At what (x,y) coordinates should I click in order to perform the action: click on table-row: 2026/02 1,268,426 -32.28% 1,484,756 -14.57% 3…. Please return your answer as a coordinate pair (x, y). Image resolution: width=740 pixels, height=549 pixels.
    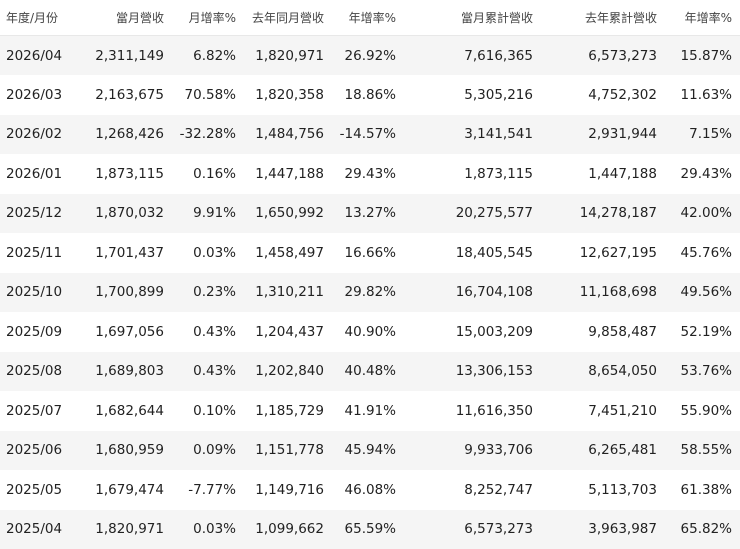
    Looking at the image, I should click on (370, 134).